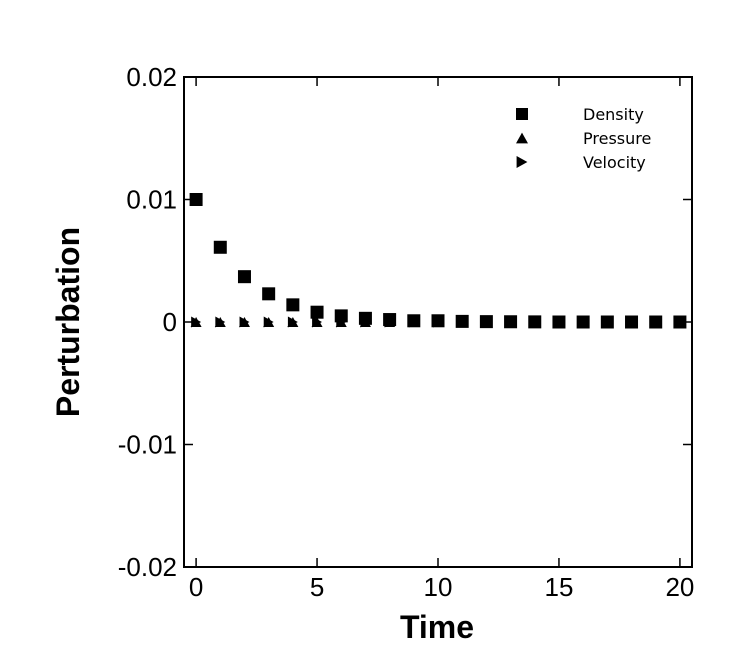 This screenshot has width=744, height=661. Describe the element at coordinates (522, 114) in the screenshot. I see `legend-marker-density` at that location.